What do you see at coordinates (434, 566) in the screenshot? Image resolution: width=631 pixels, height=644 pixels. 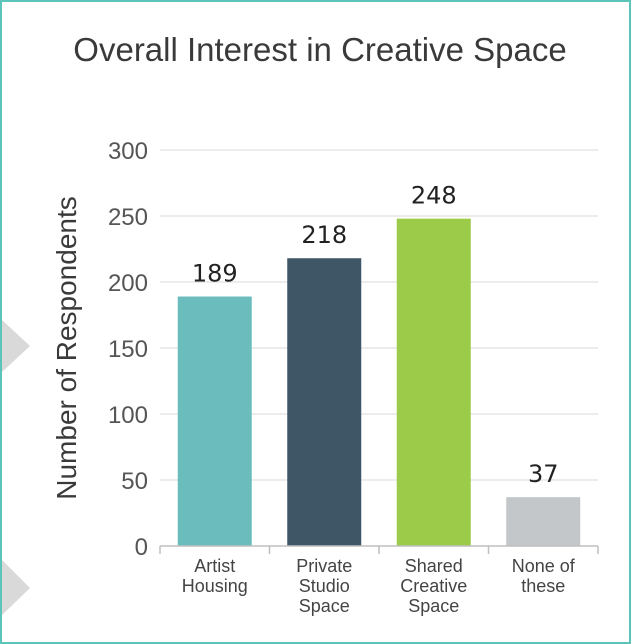 I see `category-label: Shared` at bounding box center [434, 566].